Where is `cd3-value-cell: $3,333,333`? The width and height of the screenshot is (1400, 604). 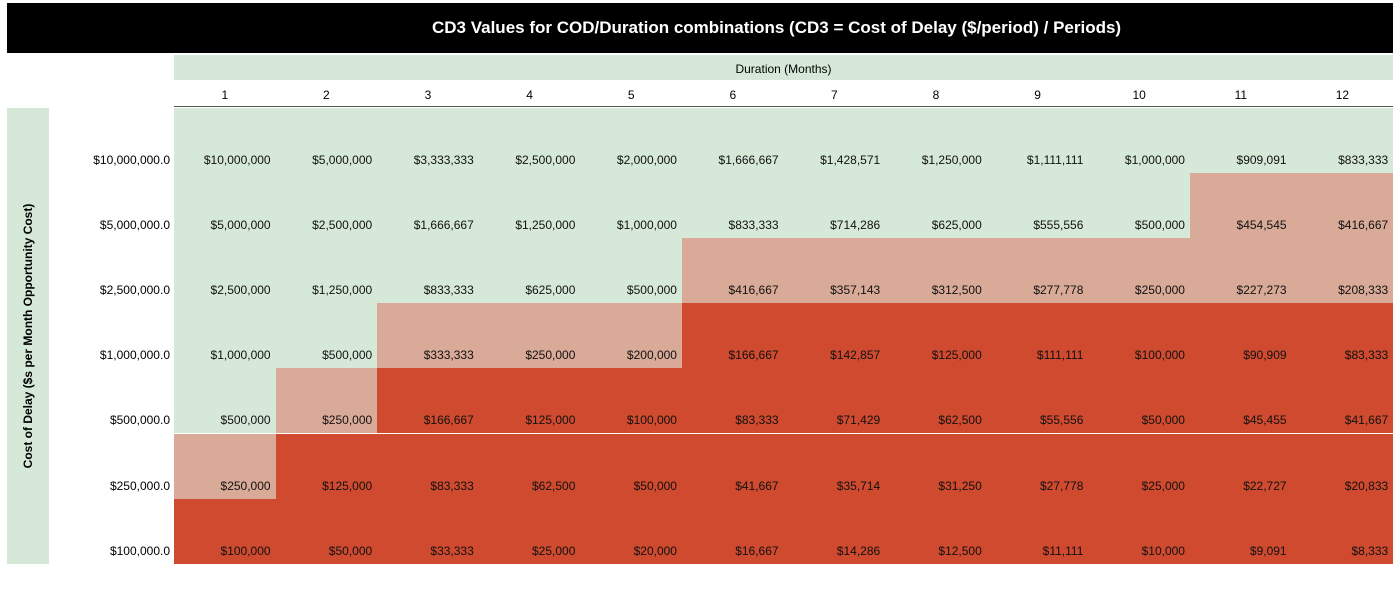 cd3-value-cell: $3,333,333 is located at coordinates (428, 141).